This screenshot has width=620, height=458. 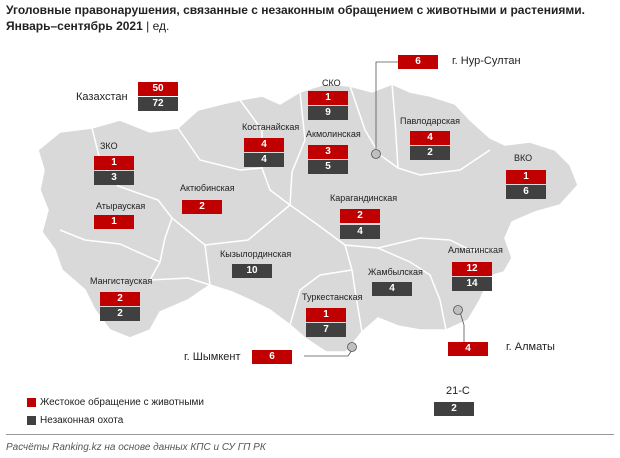 What do you see at coordinates (472, 269) in the screenshot?
I see `value-almaty-region-cruelty: 12` at bounding box center [472, 269].